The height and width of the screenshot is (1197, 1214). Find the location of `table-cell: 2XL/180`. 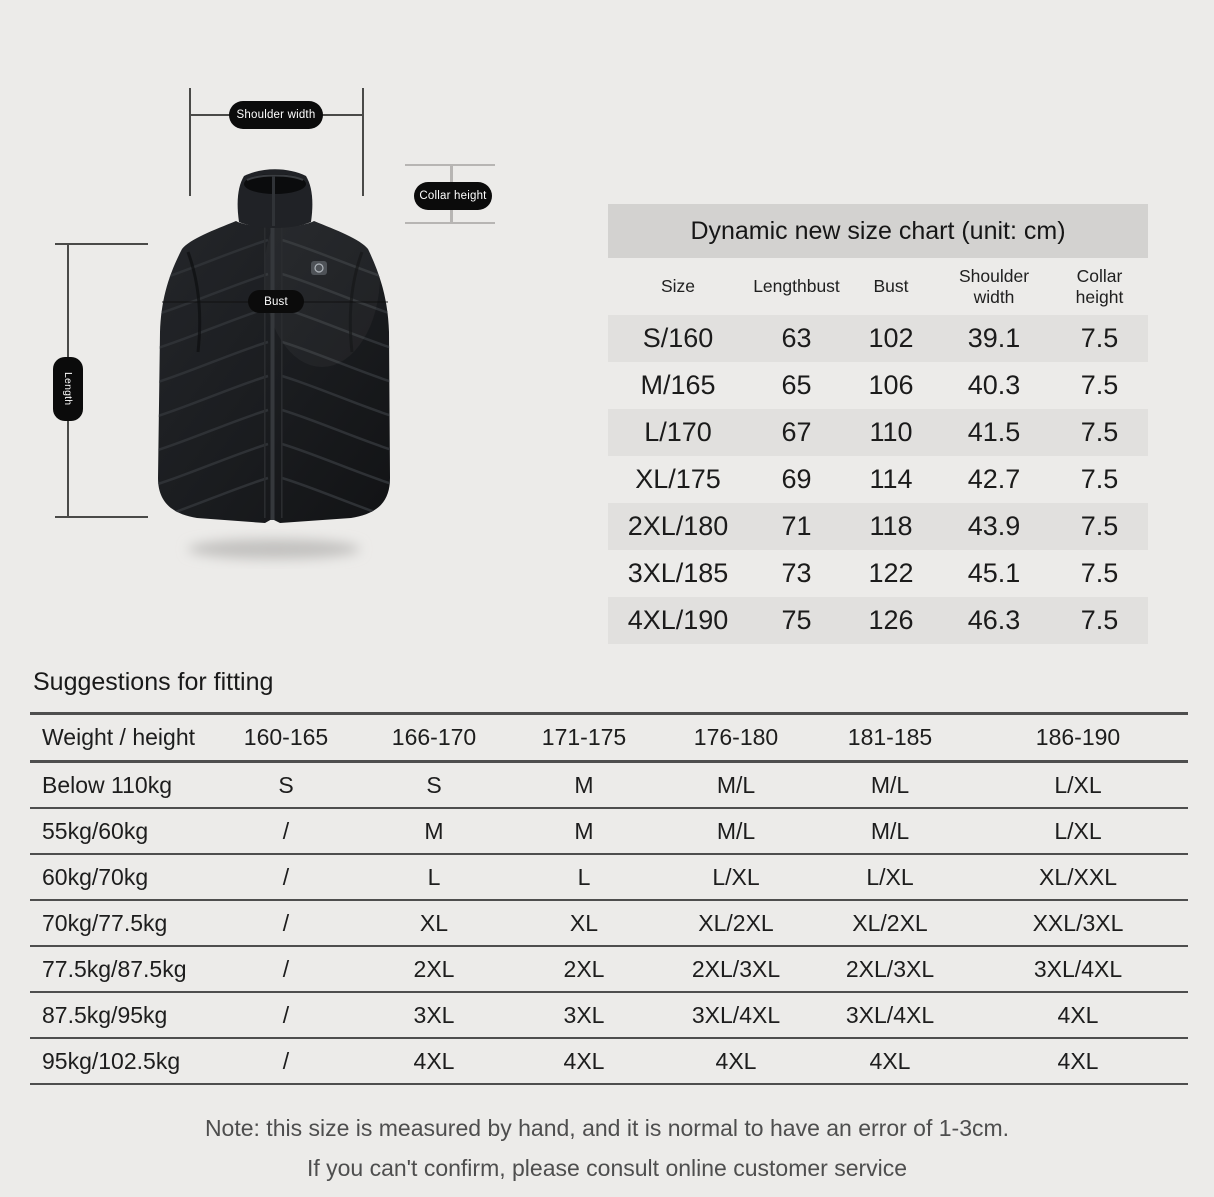

table-cell: 2XL/180 is located at coordinates (678, 526).